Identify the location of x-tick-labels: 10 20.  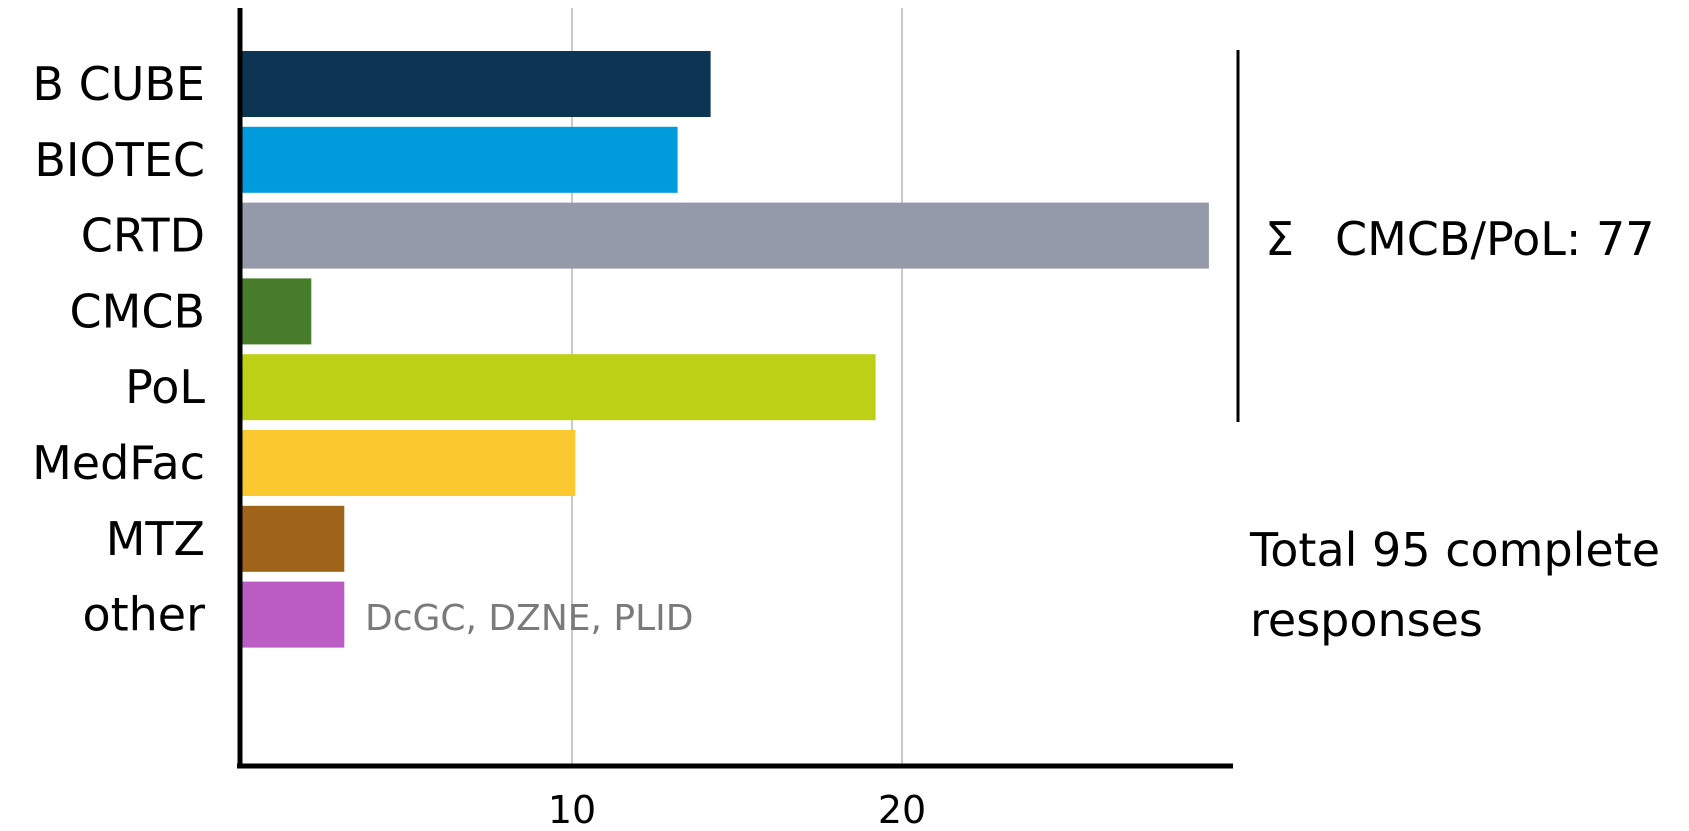
(737, 809).